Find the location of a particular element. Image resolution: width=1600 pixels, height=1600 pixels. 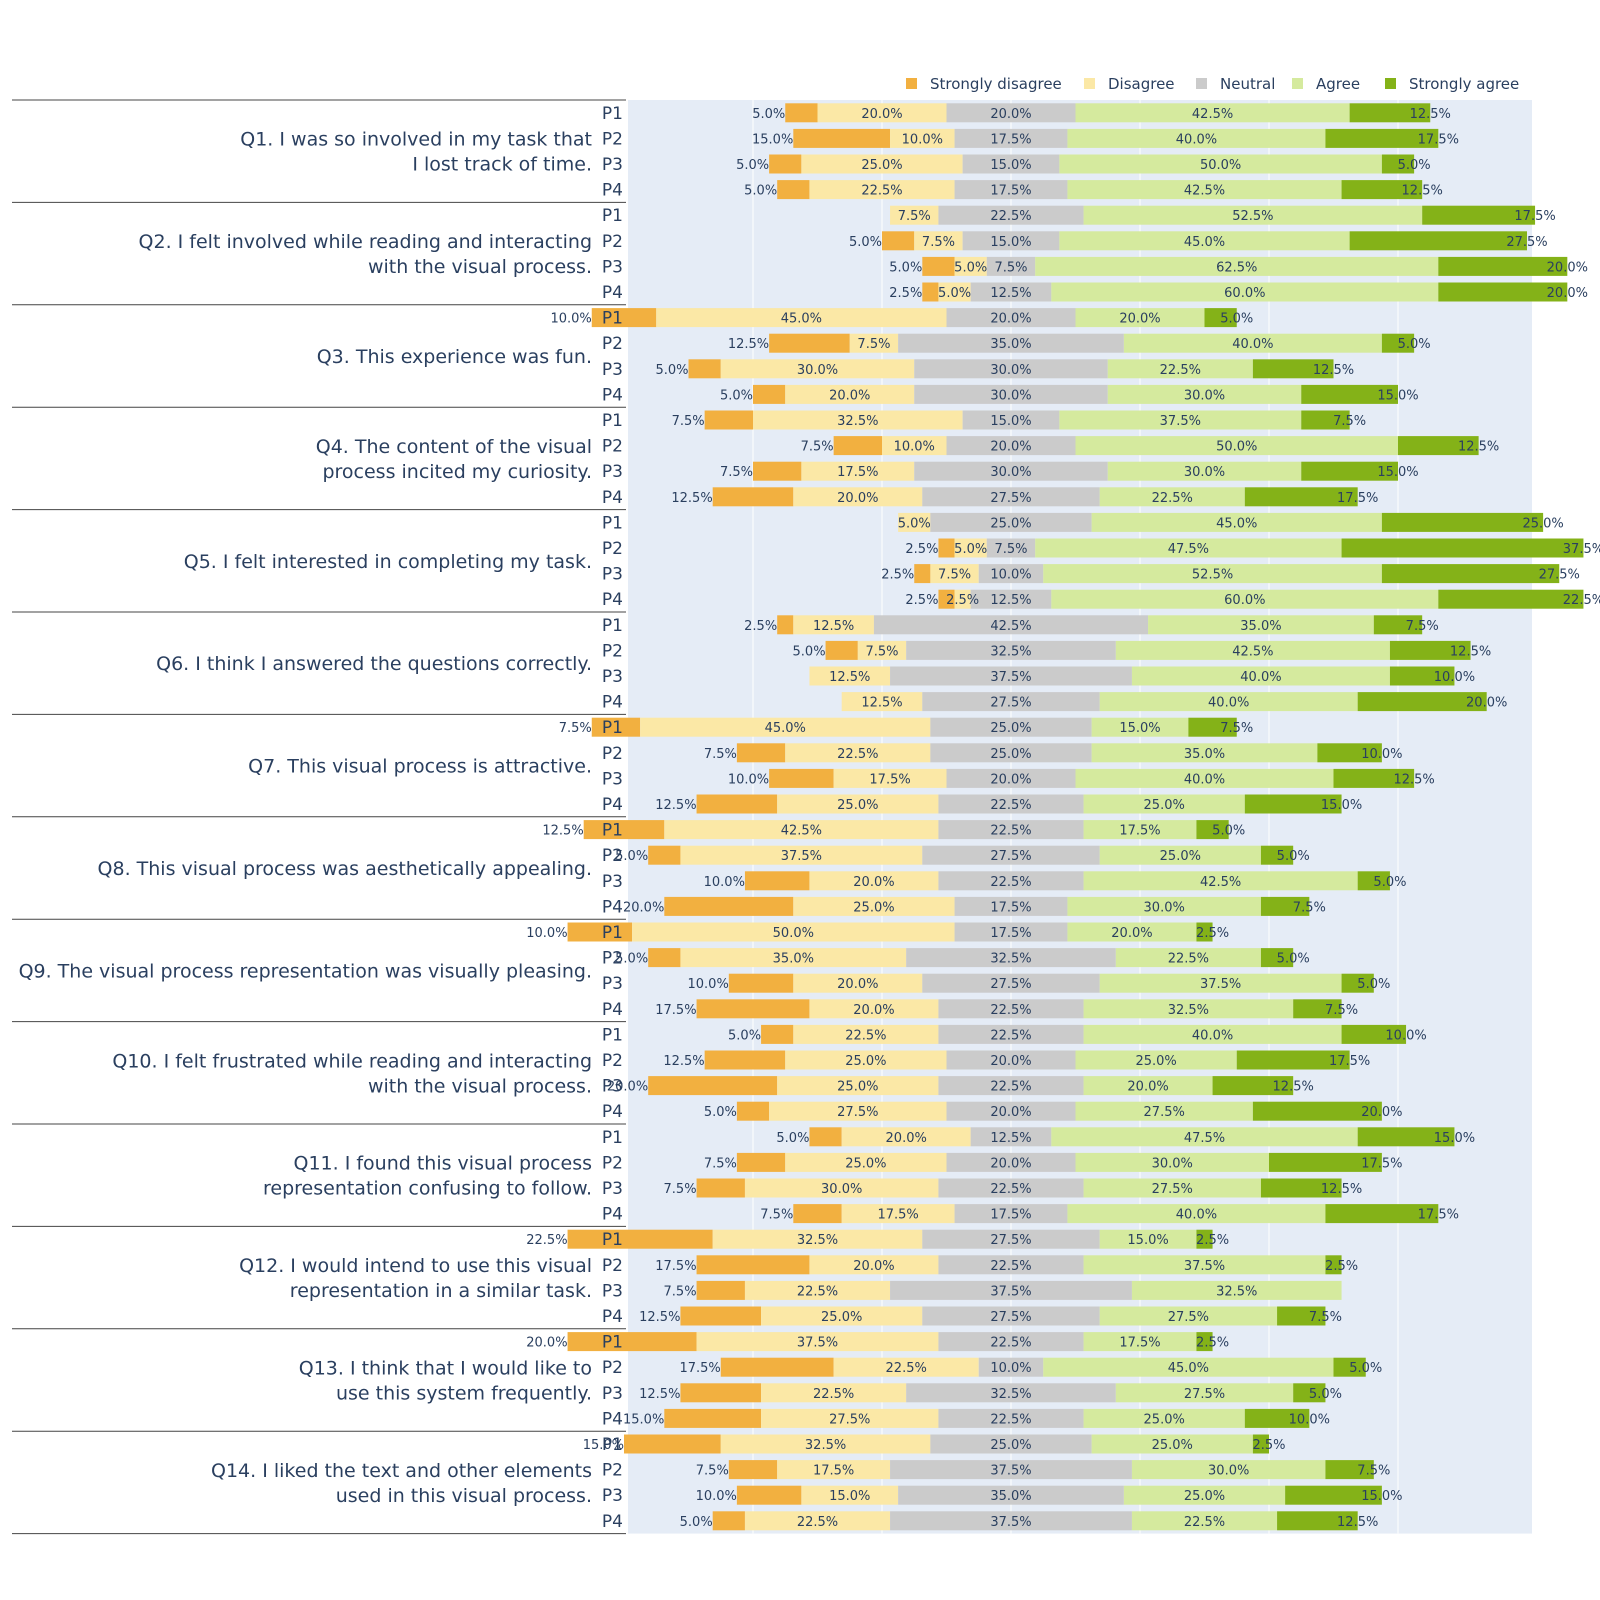

legend-item: Neutral is located at coordinates (1235, 84).